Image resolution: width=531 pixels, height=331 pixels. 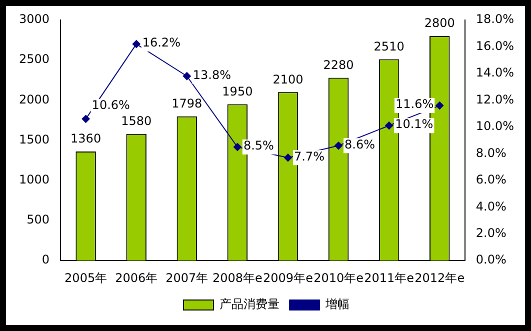 What do you see at coordinates (86, 277) in the screenshot?
I see `x-tick-label: 2005年` at bounding box center [86, 277].